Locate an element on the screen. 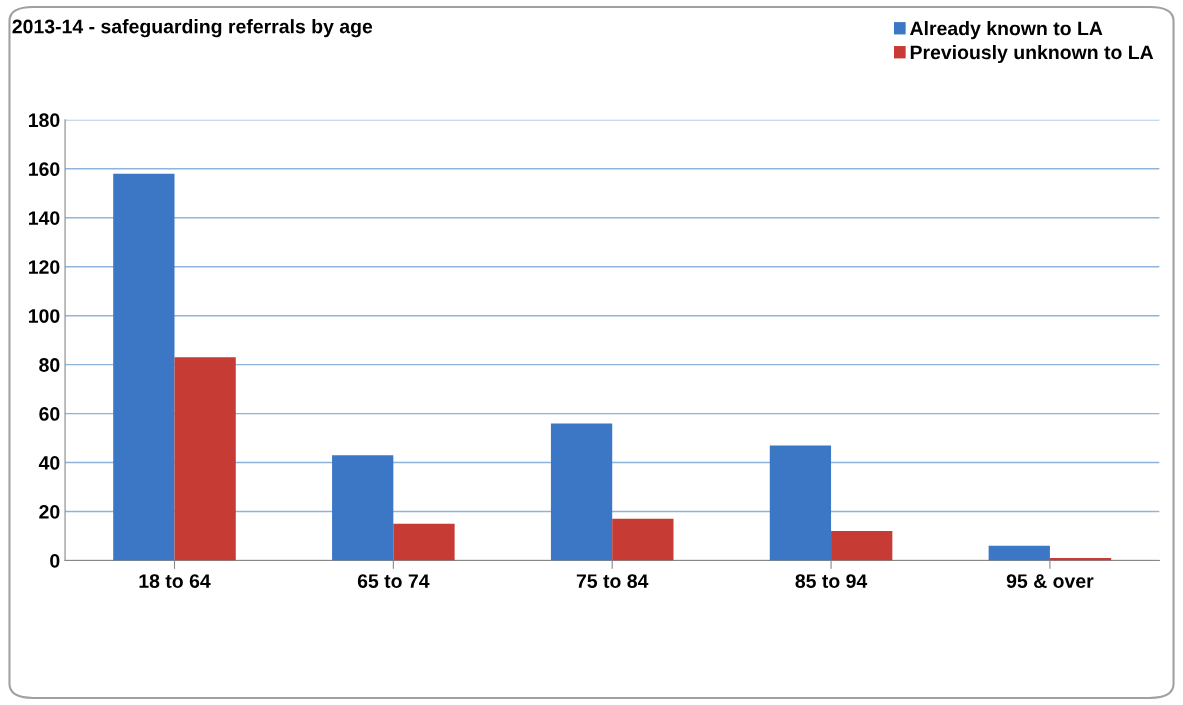 This screenshot has height=705, width=1183. y-tick-label: 100 is located at coordinates (44, 316).